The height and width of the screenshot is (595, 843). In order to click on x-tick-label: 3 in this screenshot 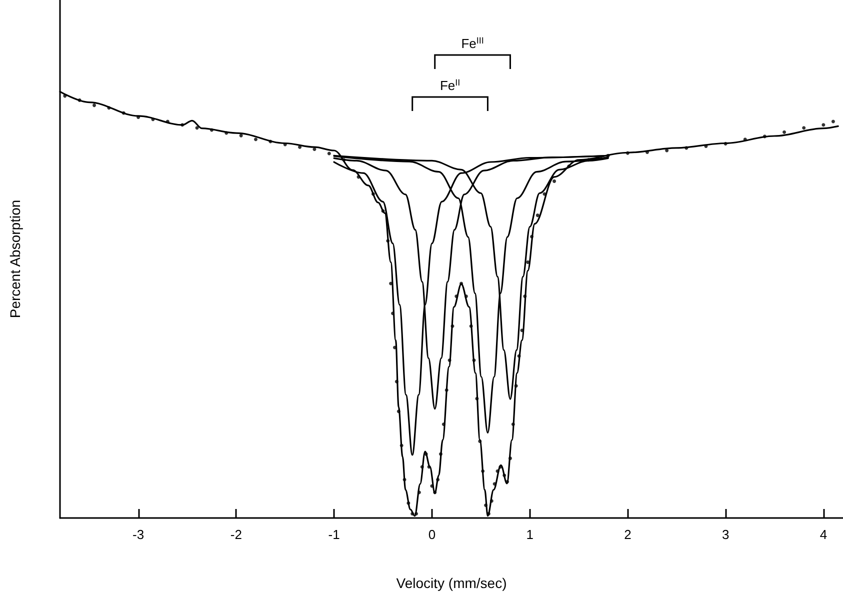, I will do `click(726, 534)`.